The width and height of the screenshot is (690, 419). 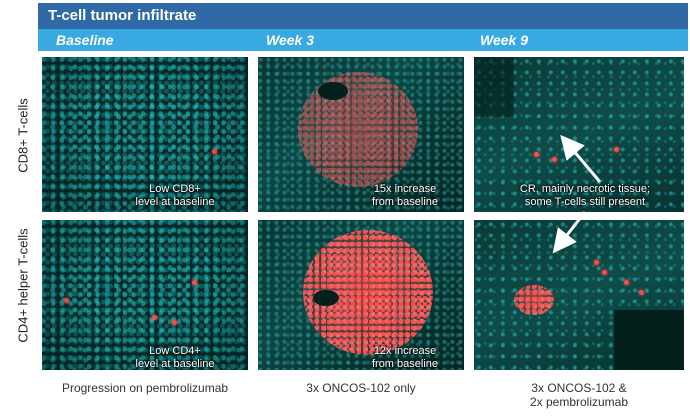 What do you see at coordinates (361, 295) in the screenshot?
I see `image-cd4-week3` at bounding box center [361, 295].